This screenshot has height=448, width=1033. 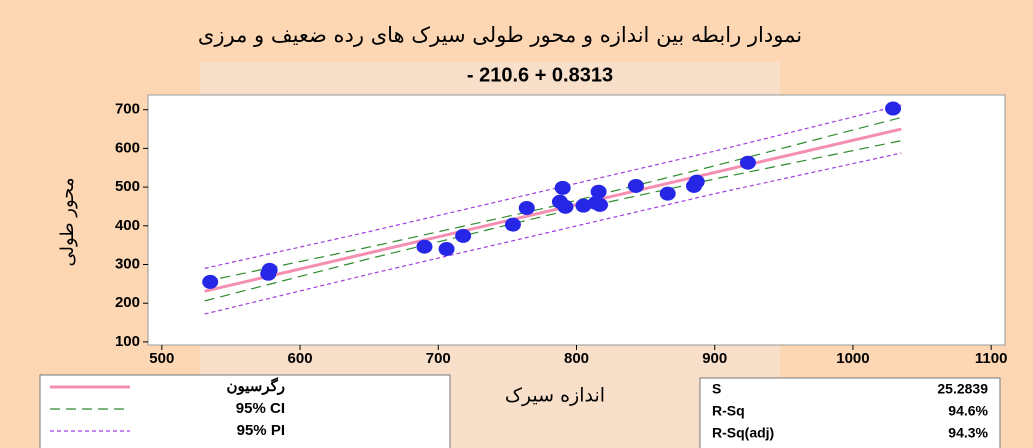 What do you see at coordinates (743, 433) in the screenshot?
I see `stat-name: R-Sq(adj)` at bounding box center [743, 433].